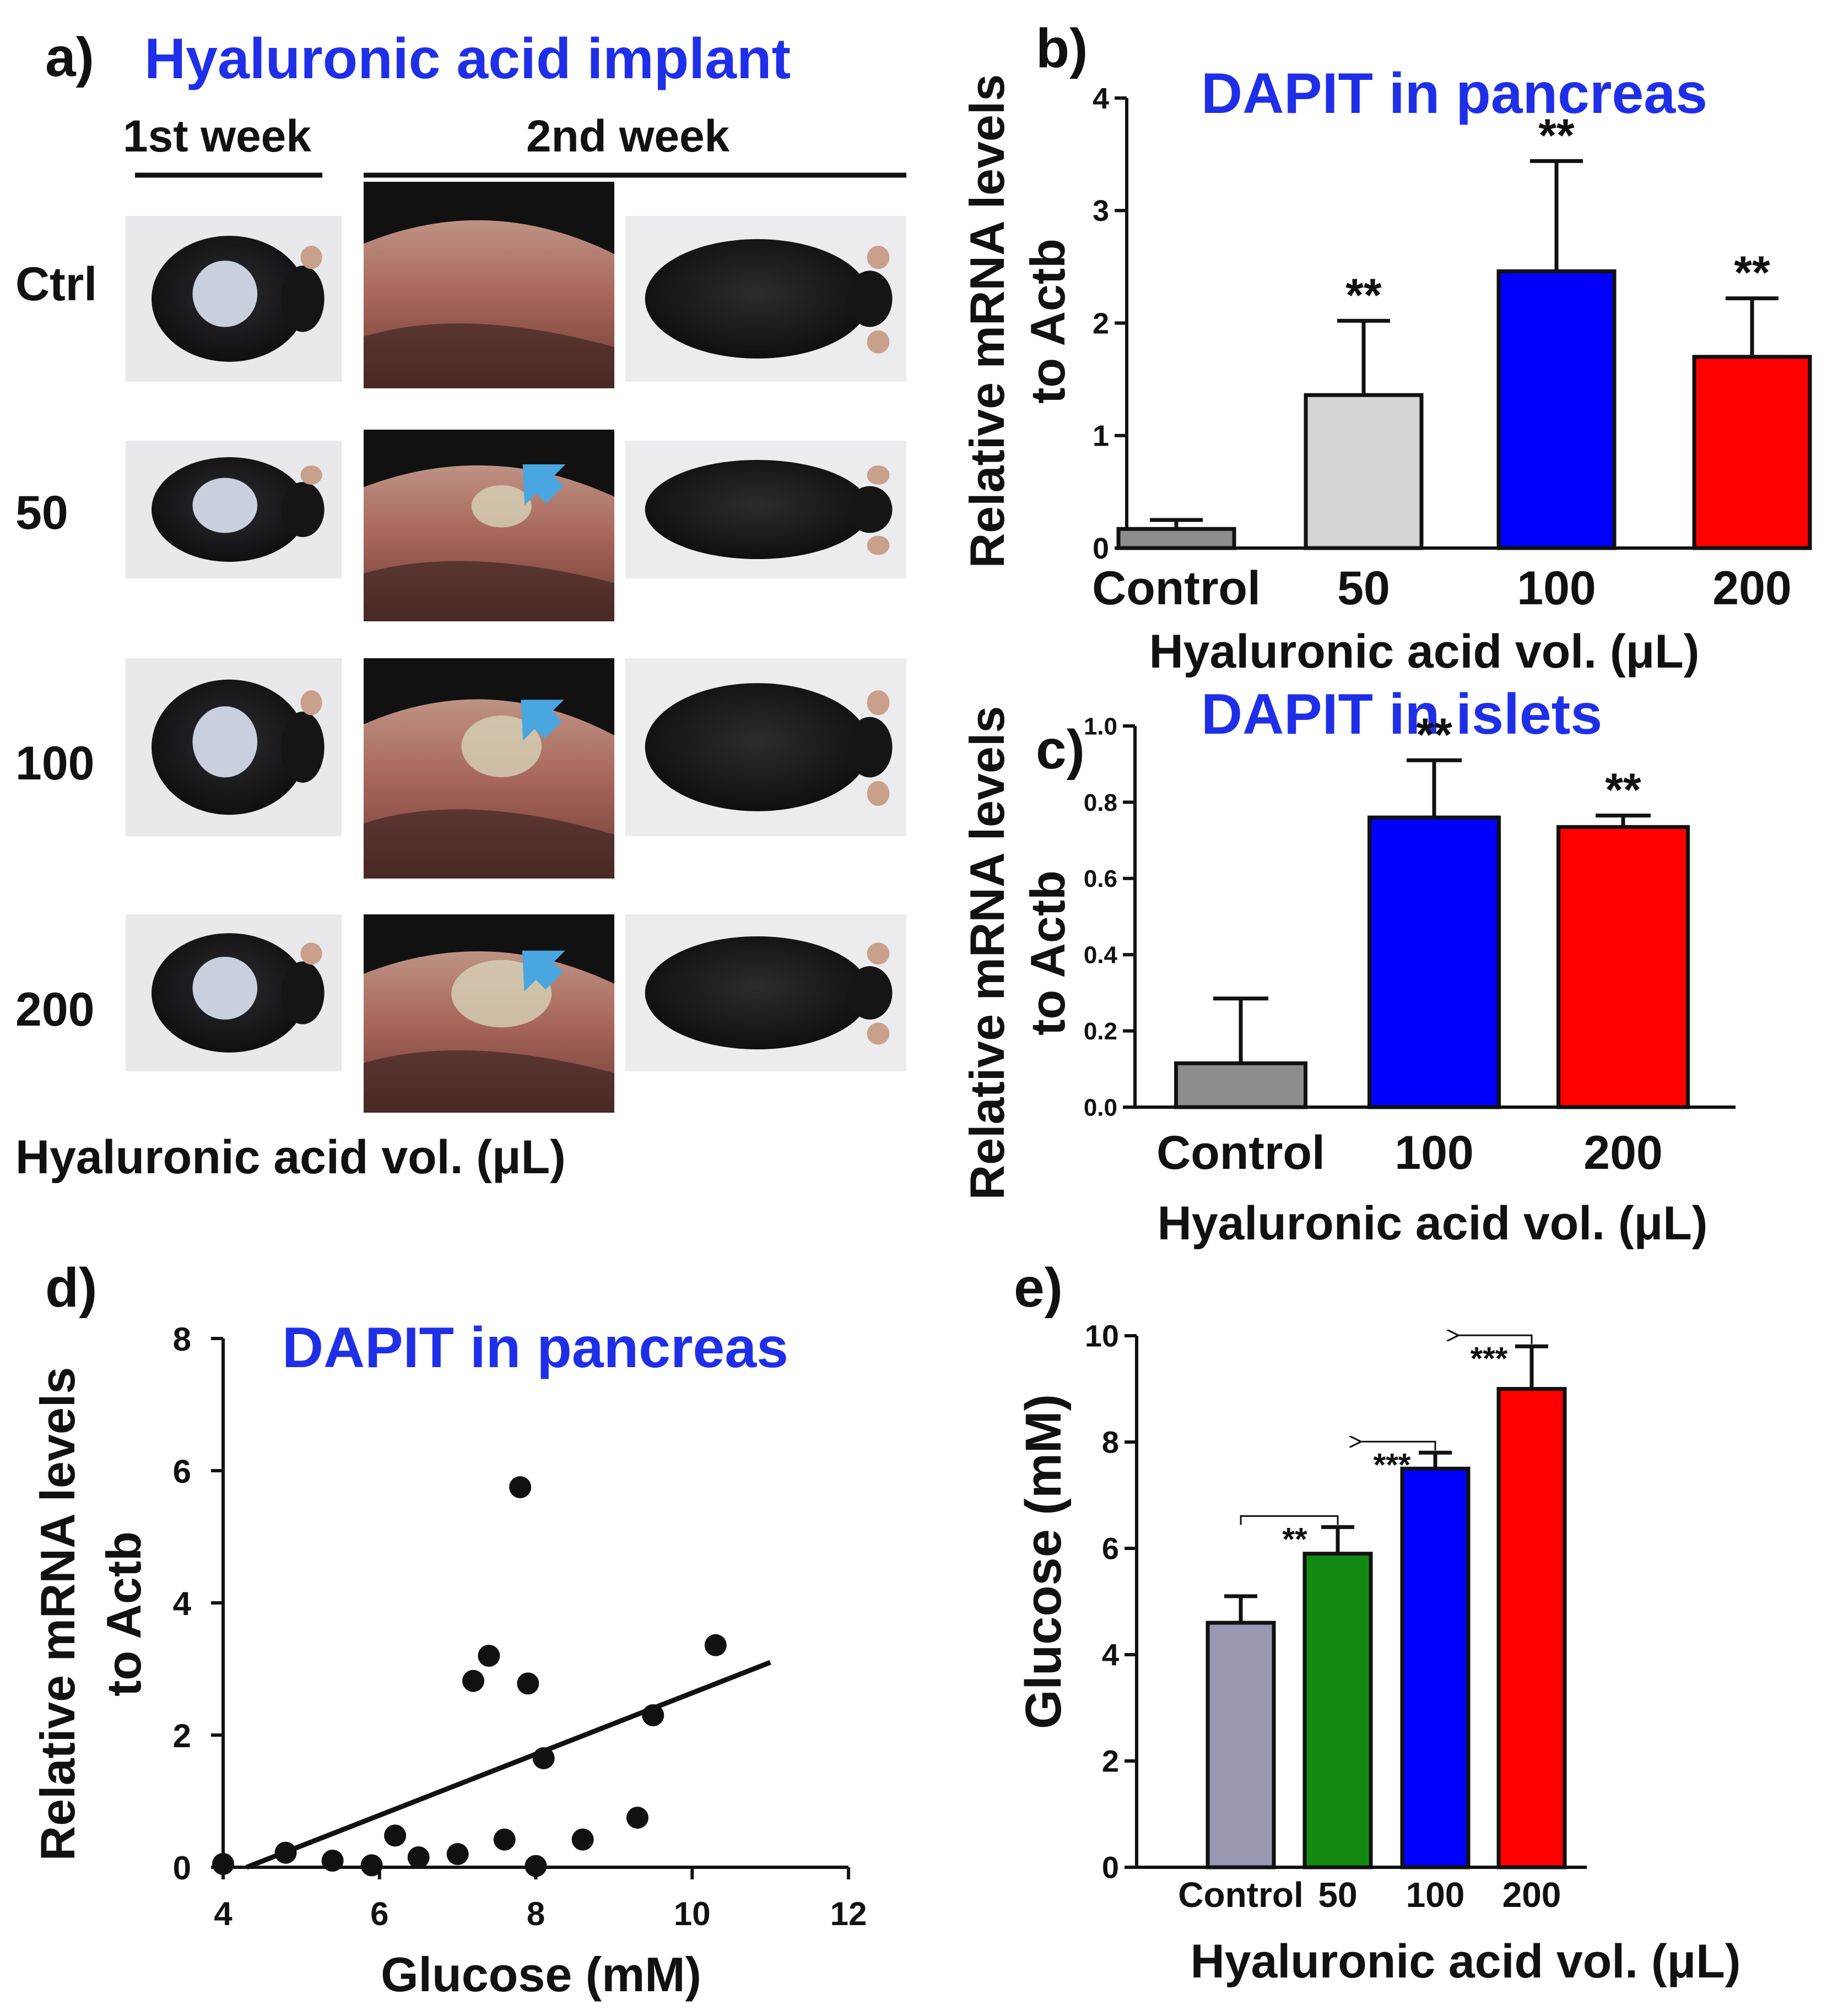  What do you see at coordinates (1101, 210) in the screenshot?
I see `b-y-tick-label: 3` at bounding box center [1101, 210].